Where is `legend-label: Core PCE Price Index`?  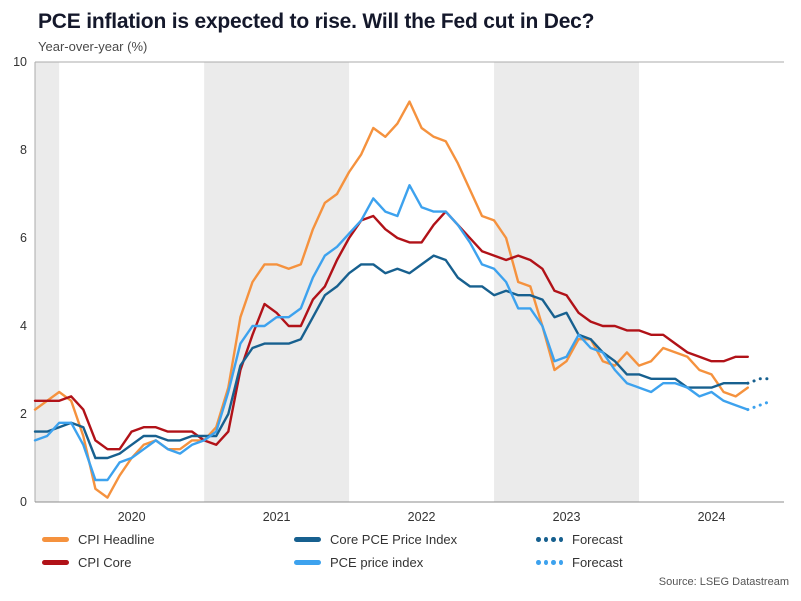 legend-label: Core PCE Price Index is located at coordinates (394, 540).